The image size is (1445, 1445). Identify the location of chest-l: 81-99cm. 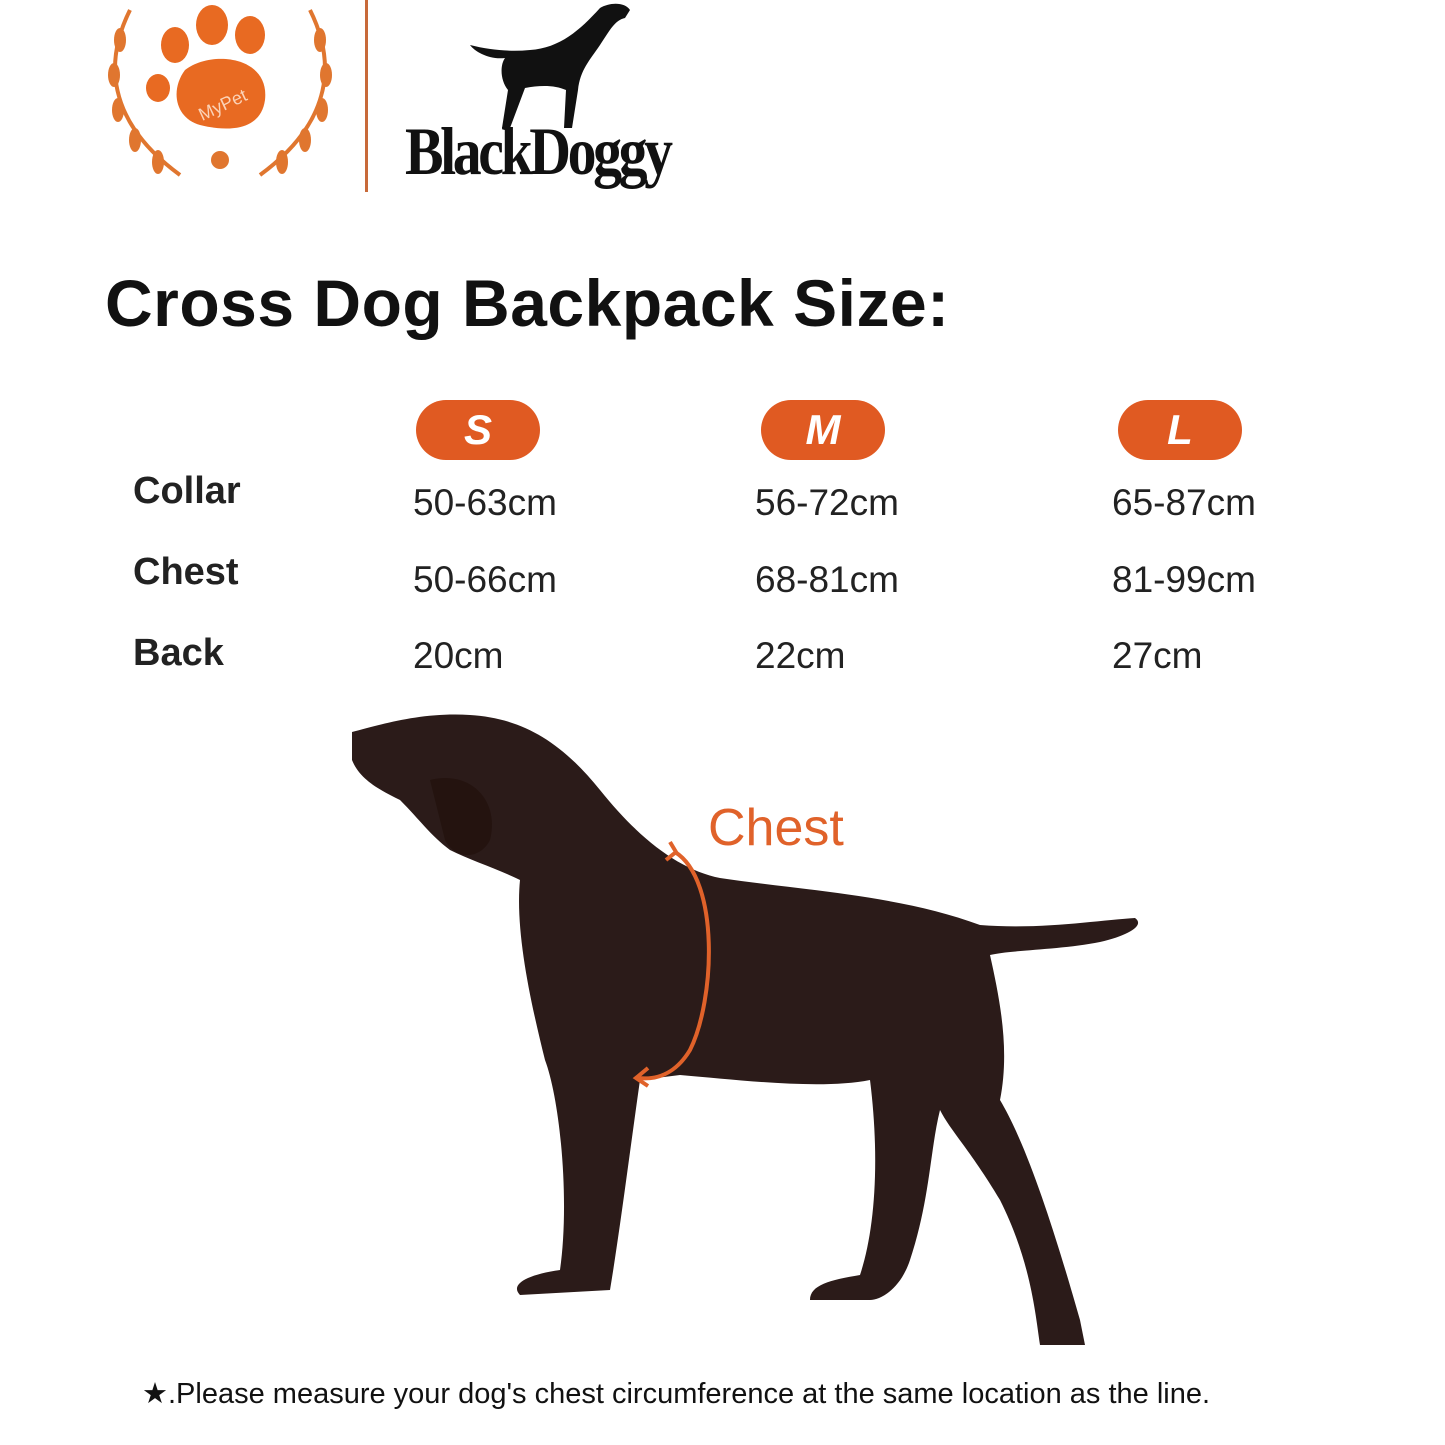
(1184, 579).